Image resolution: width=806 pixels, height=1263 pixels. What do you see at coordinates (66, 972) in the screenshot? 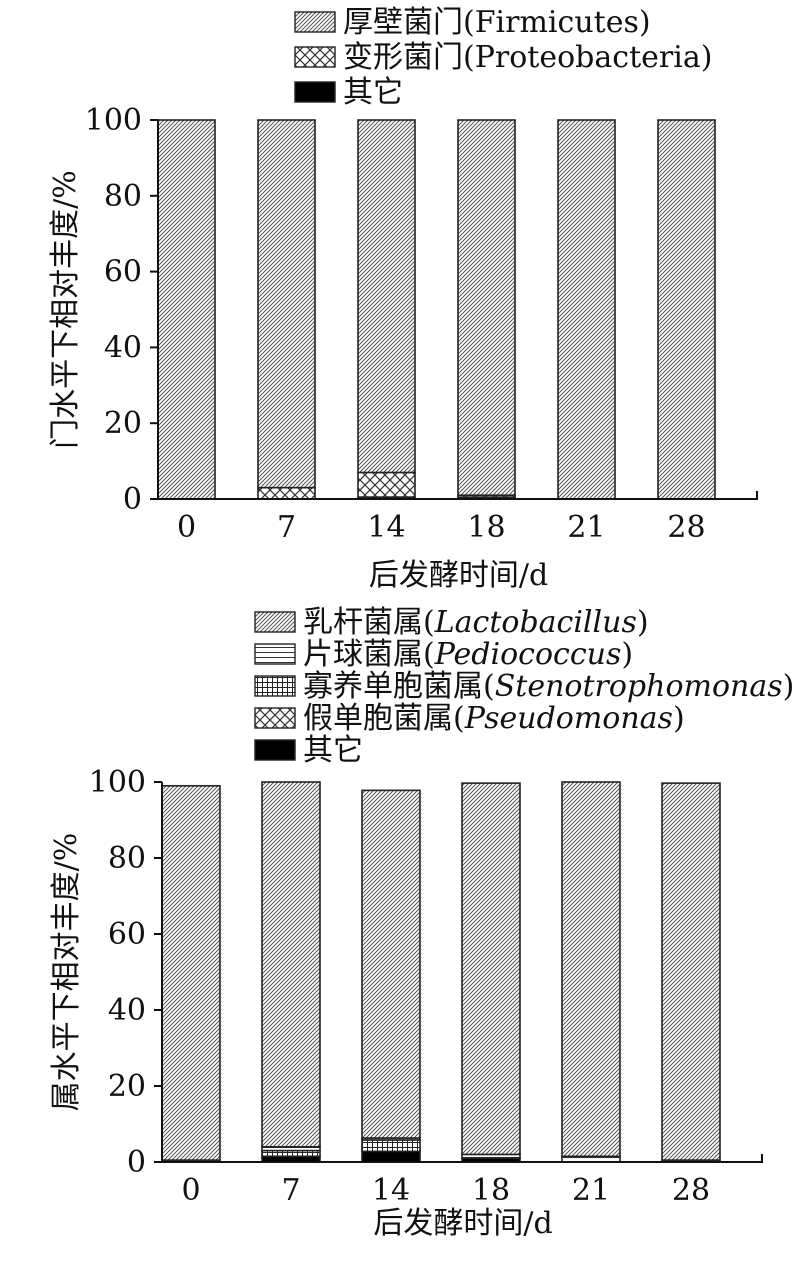
I see `y-axis-title: 属水平下相对丰度/%` at bounding box center [66, 972].